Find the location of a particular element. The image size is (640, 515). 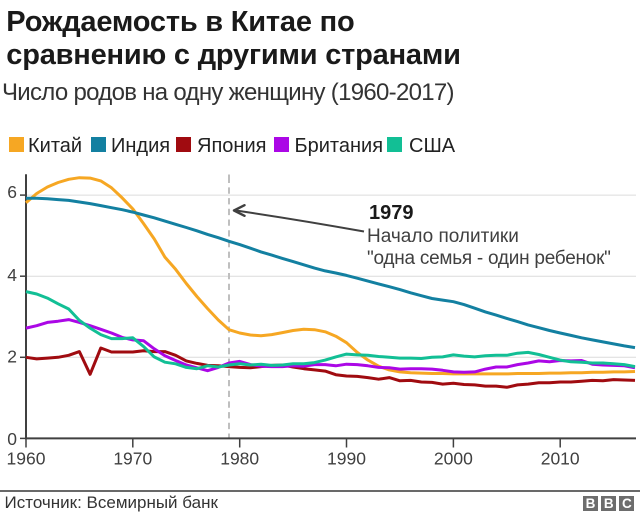

svg-text: 1980 is located at coordinates (239, 459).